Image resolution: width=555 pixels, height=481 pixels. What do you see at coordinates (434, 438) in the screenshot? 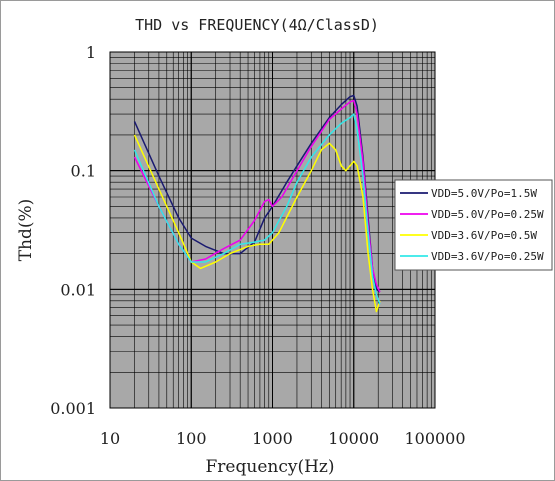
I see `x-tick-label: 100000` at bounding box center [434, 438].